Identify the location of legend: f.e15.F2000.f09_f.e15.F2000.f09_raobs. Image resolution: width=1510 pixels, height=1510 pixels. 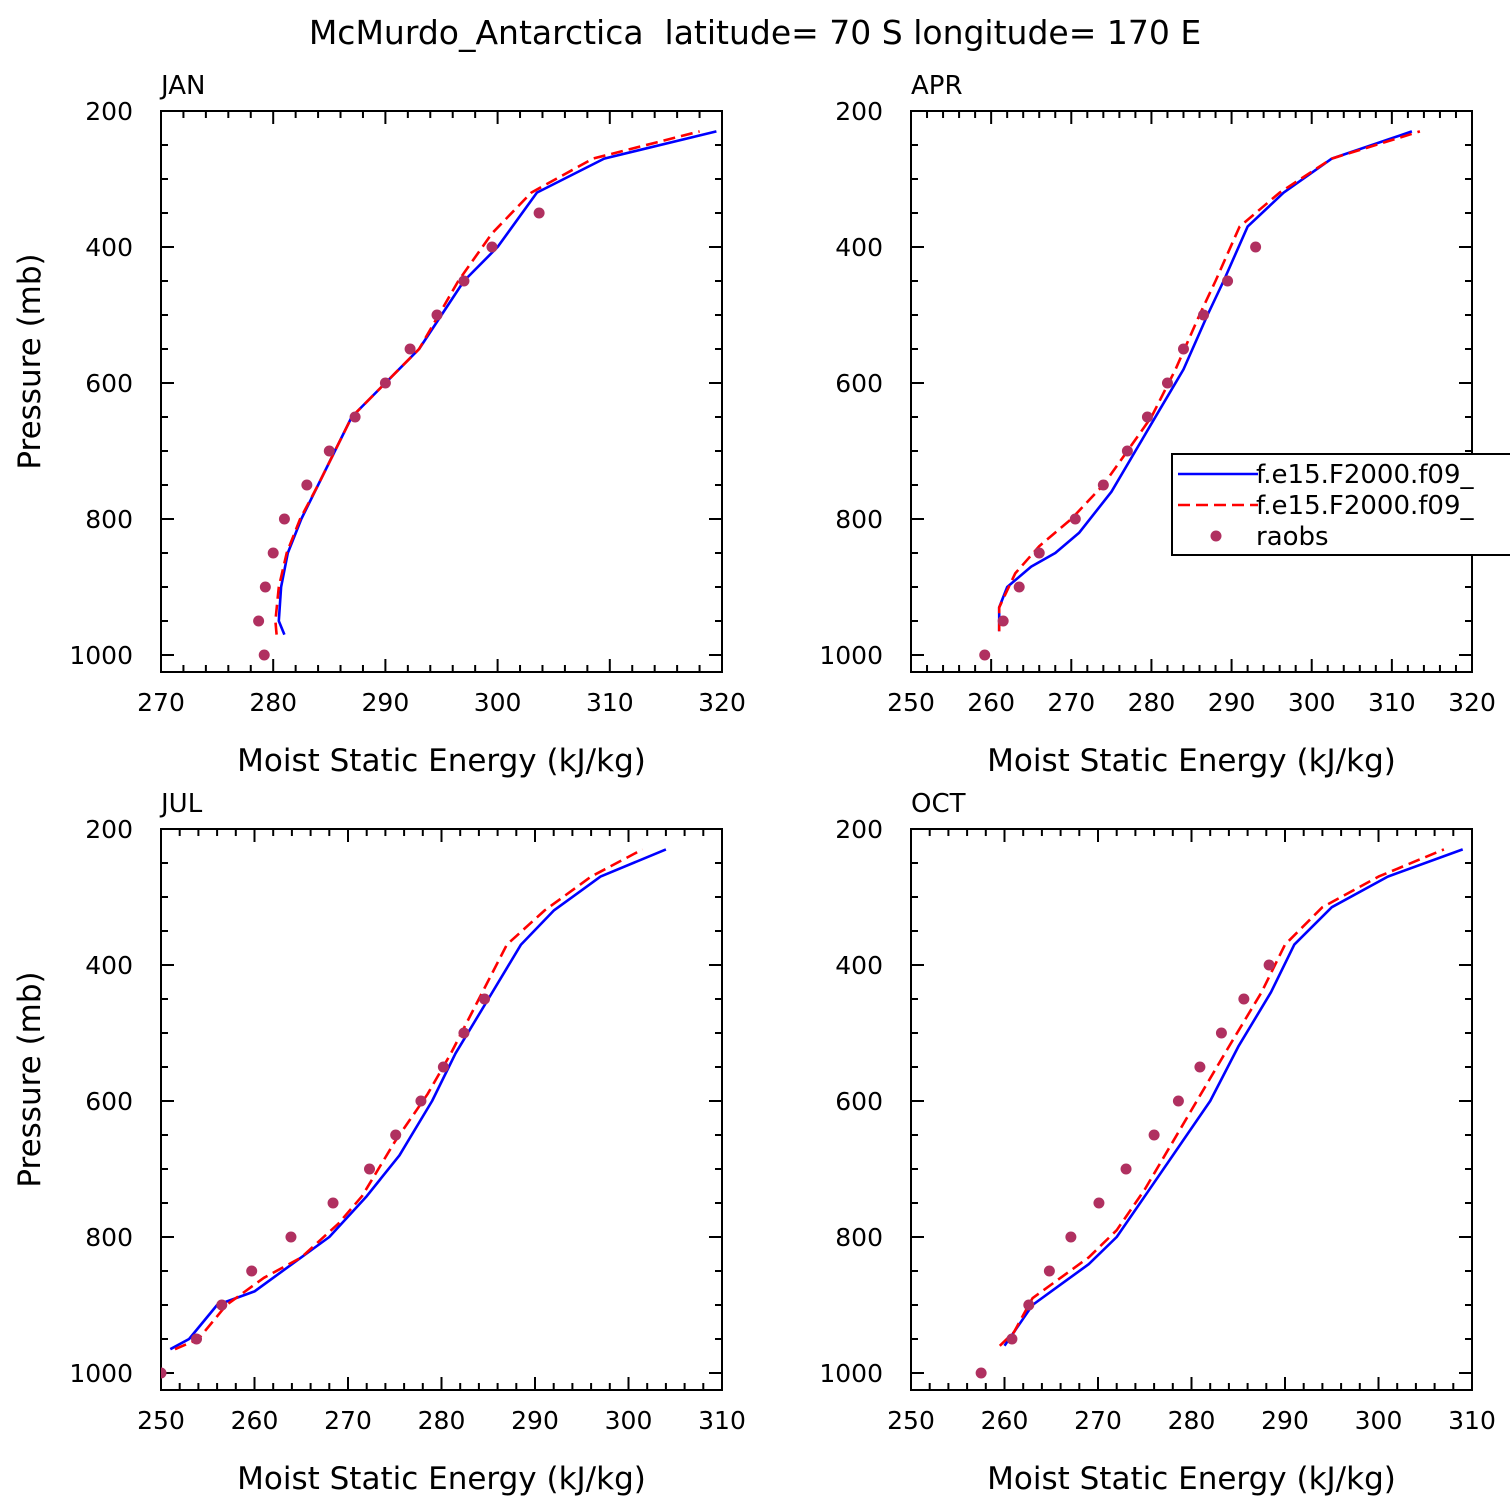
(1340, 504).